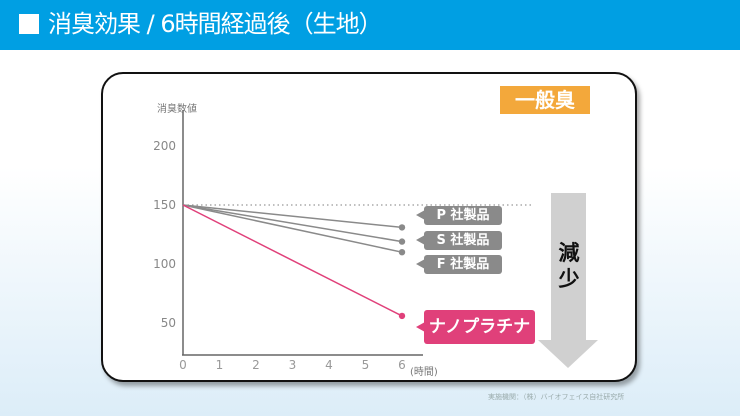  What do you see at coordinates (164, 205) in the screenshot?
I see `y-tick-label: 150` at bounding box center [164, 205].